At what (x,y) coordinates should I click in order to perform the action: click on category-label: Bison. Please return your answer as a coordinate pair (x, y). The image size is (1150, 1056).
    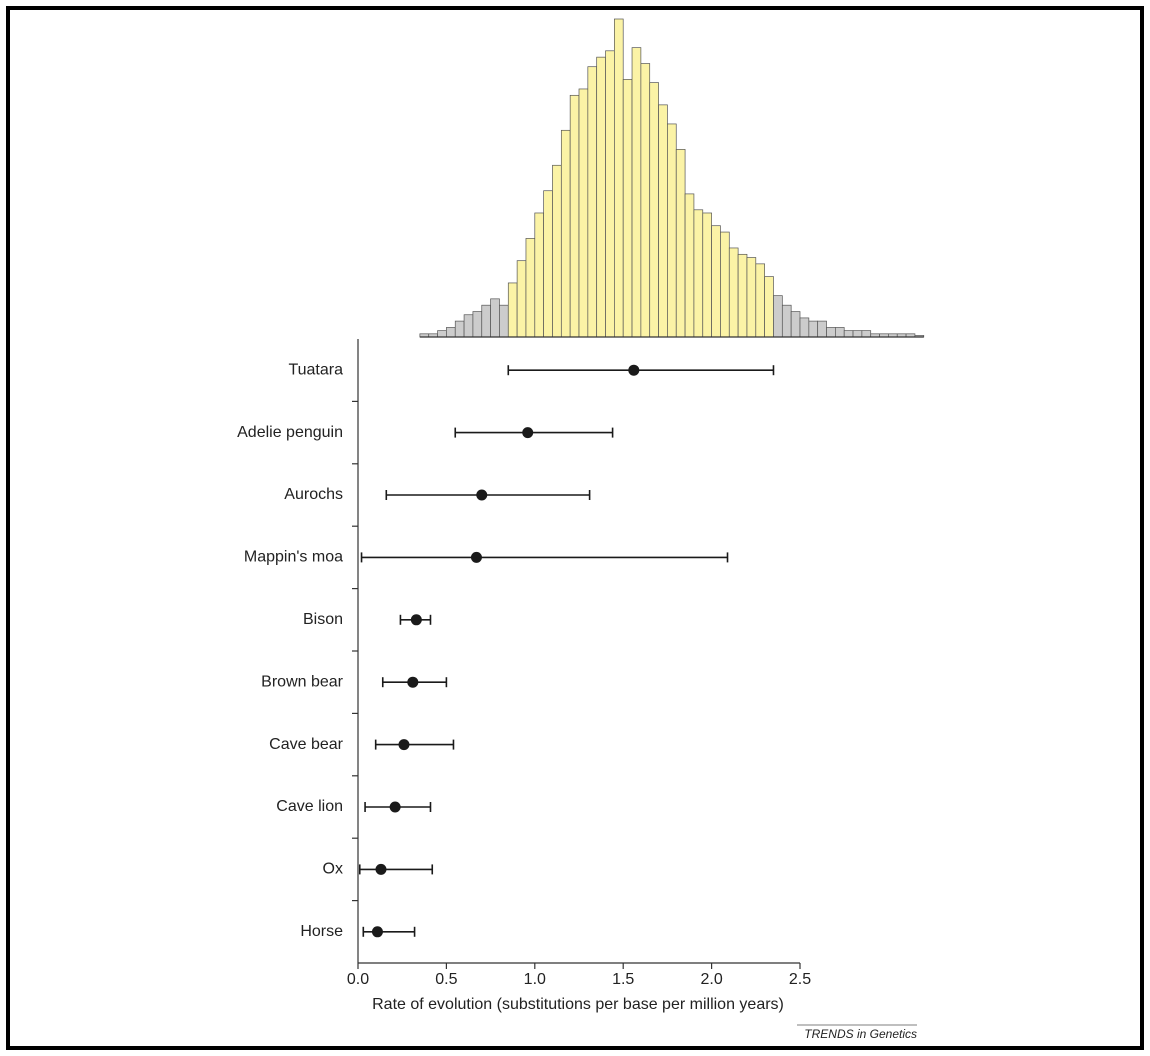
    Looking at the image, I should click on (323, 619).